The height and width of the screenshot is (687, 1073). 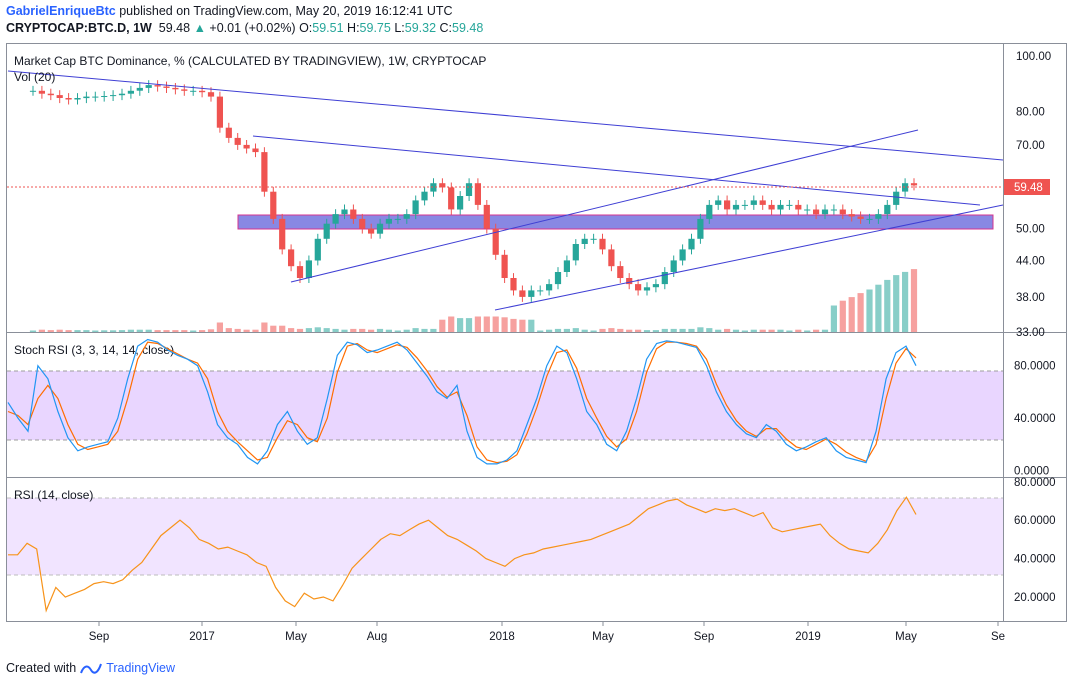 I want to click on price-axis: 100.00 80.00 70.00 50.00 44.00 38.00 33.00, so click(x=1033, y=195).